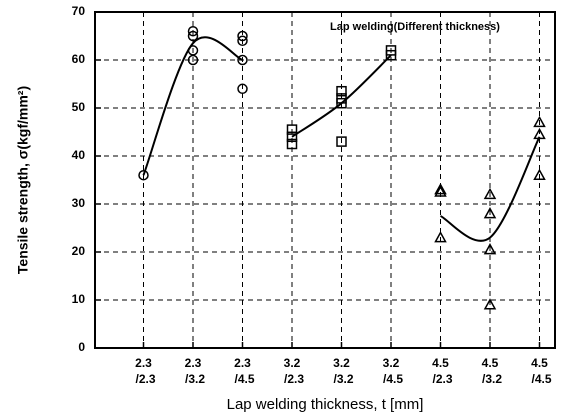 Image resolution: width=576 pixels, height=417 pixels. I want to click on x-axis-label: Lap welding thickness, t [mm], so click(325, 404).